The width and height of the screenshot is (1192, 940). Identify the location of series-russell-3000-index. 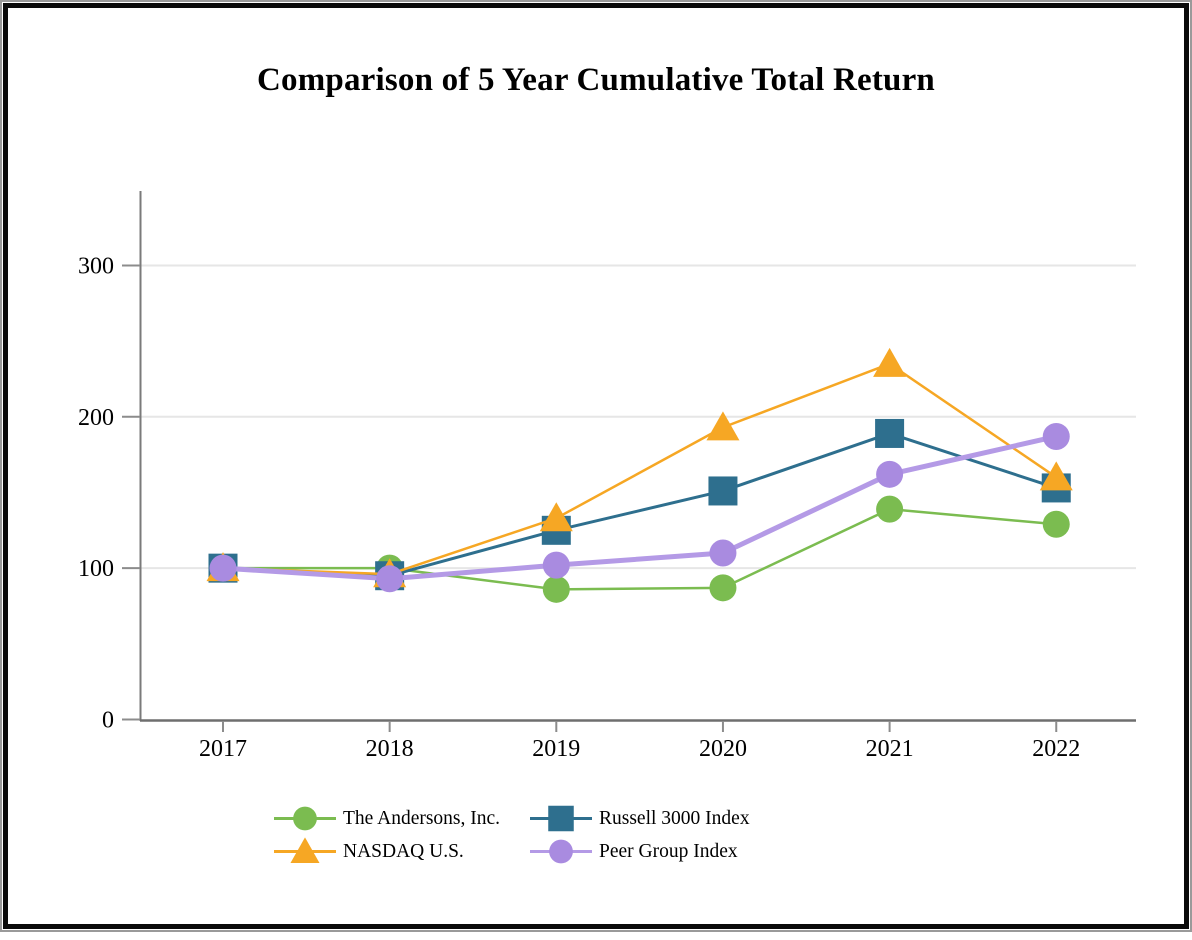
(639, 504).